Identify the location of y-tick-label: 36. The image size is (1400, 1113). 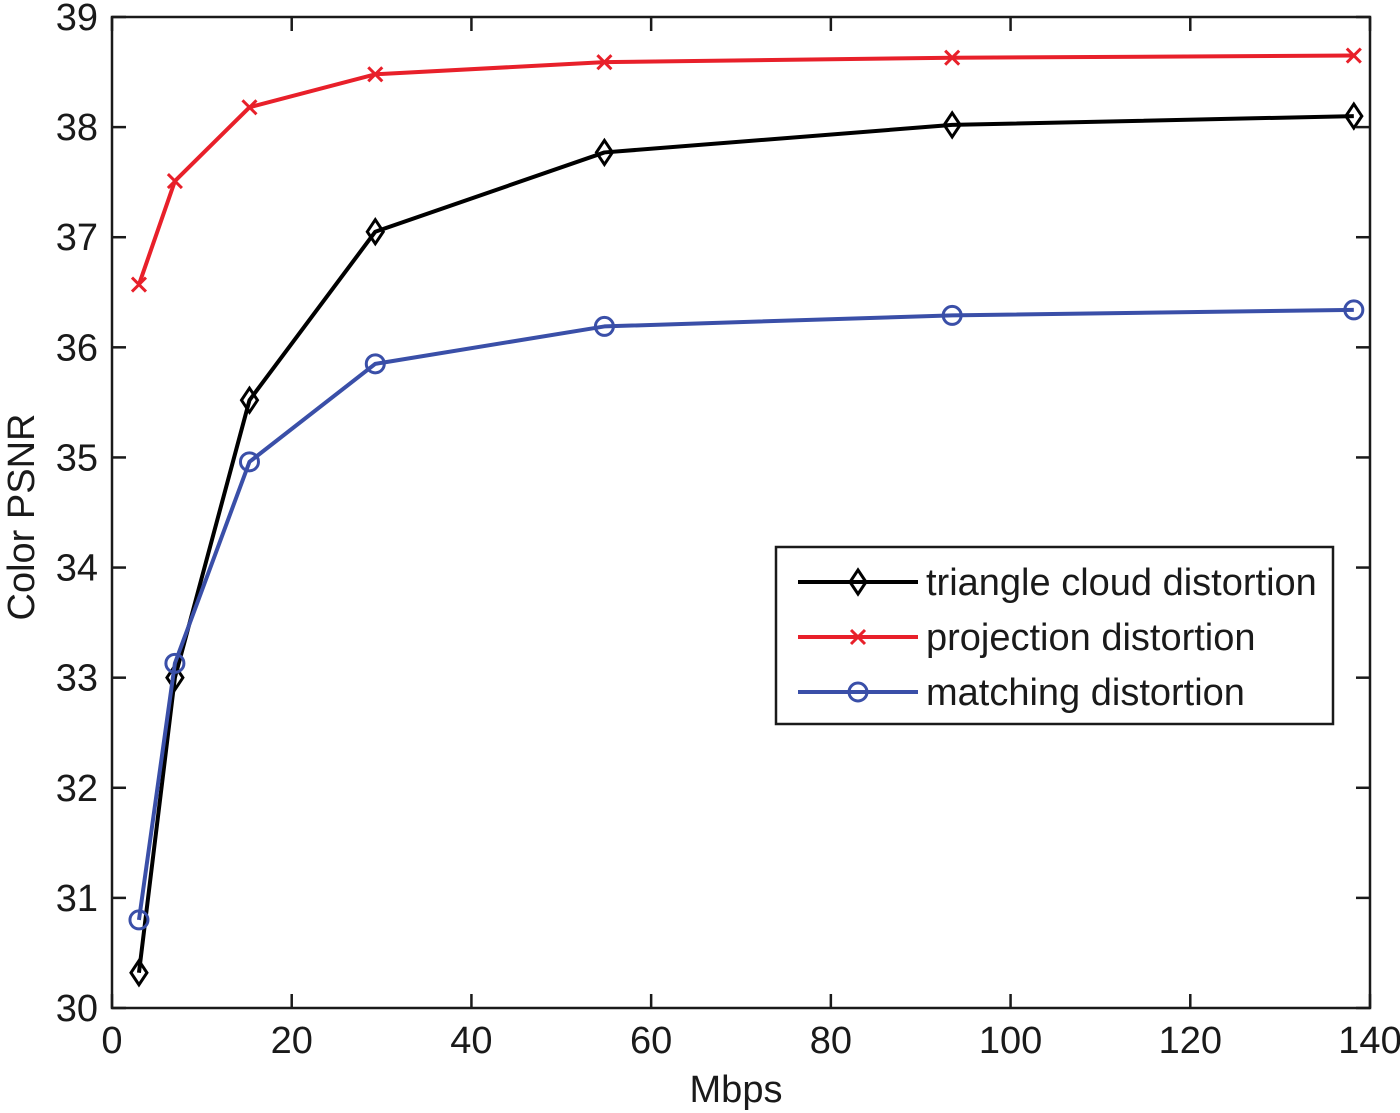
(77, 348).